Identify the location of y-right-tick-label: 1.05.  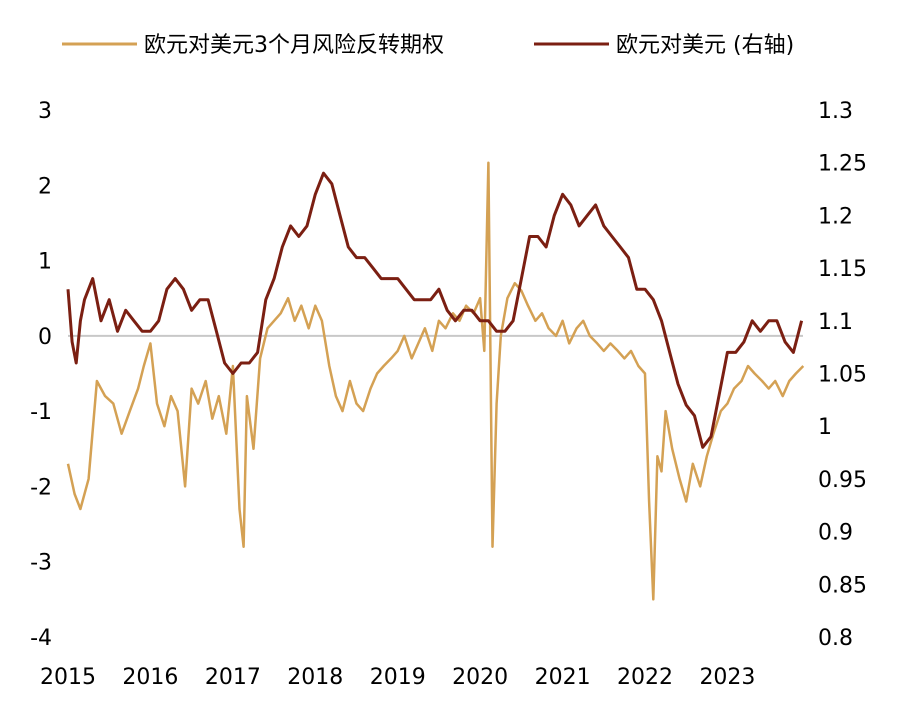
(842, 375).